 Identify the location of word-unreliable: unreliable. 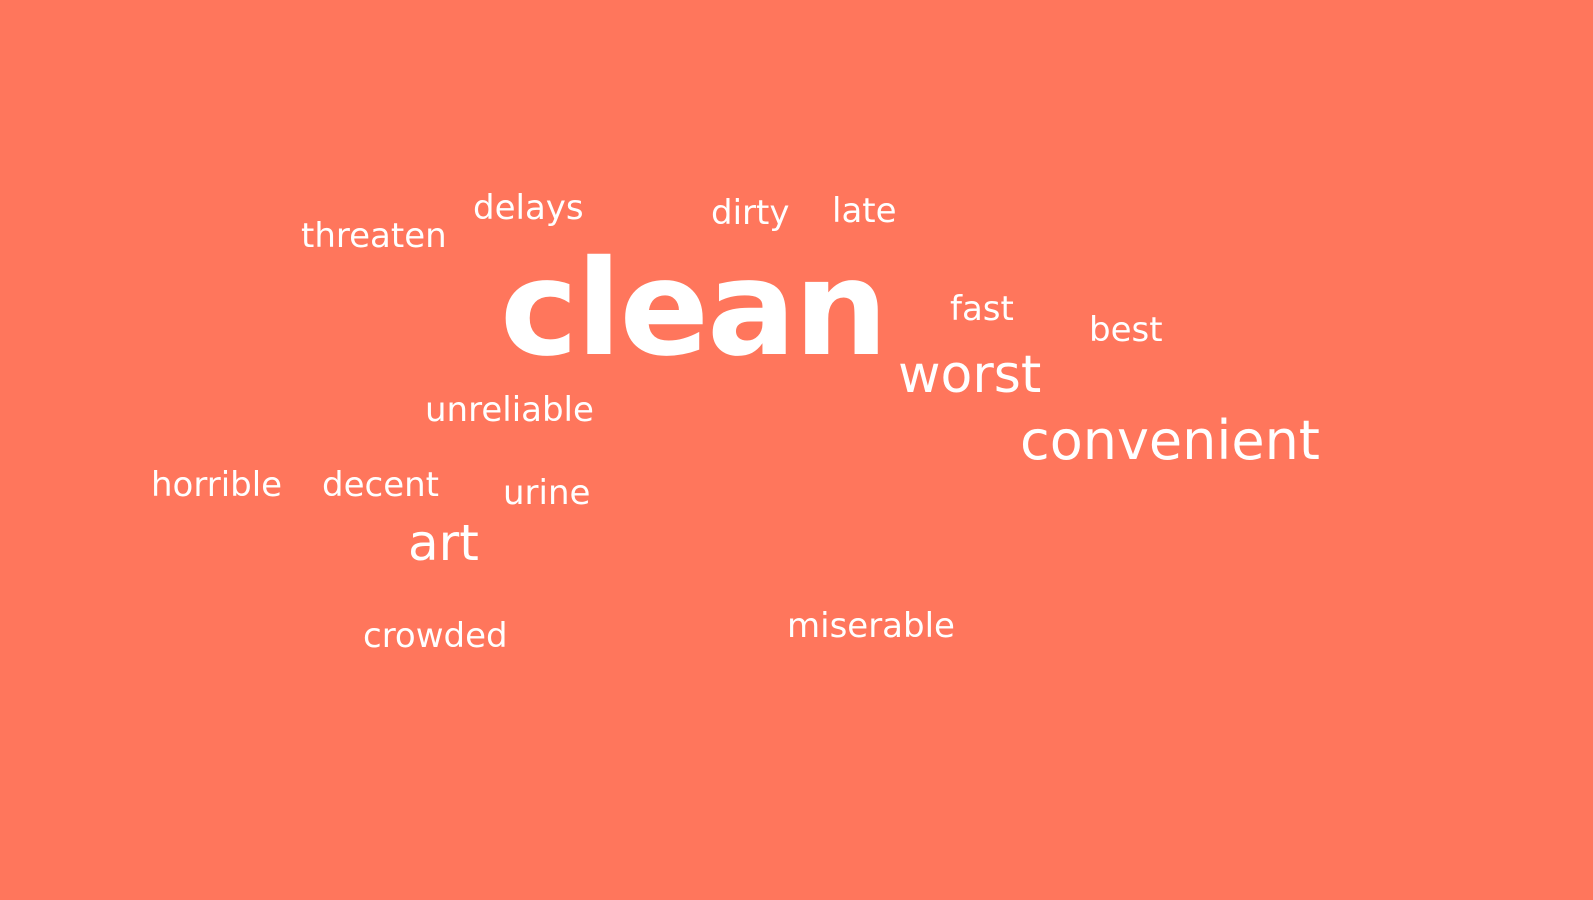
(509, 410).